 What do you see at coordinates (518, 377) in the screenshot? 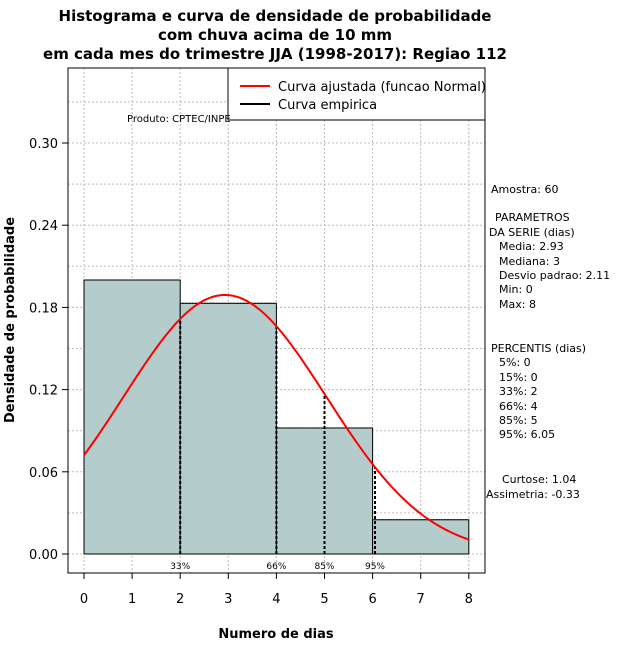
I see `percentile-15: 15%: 0` at bounding box center [518, 377].